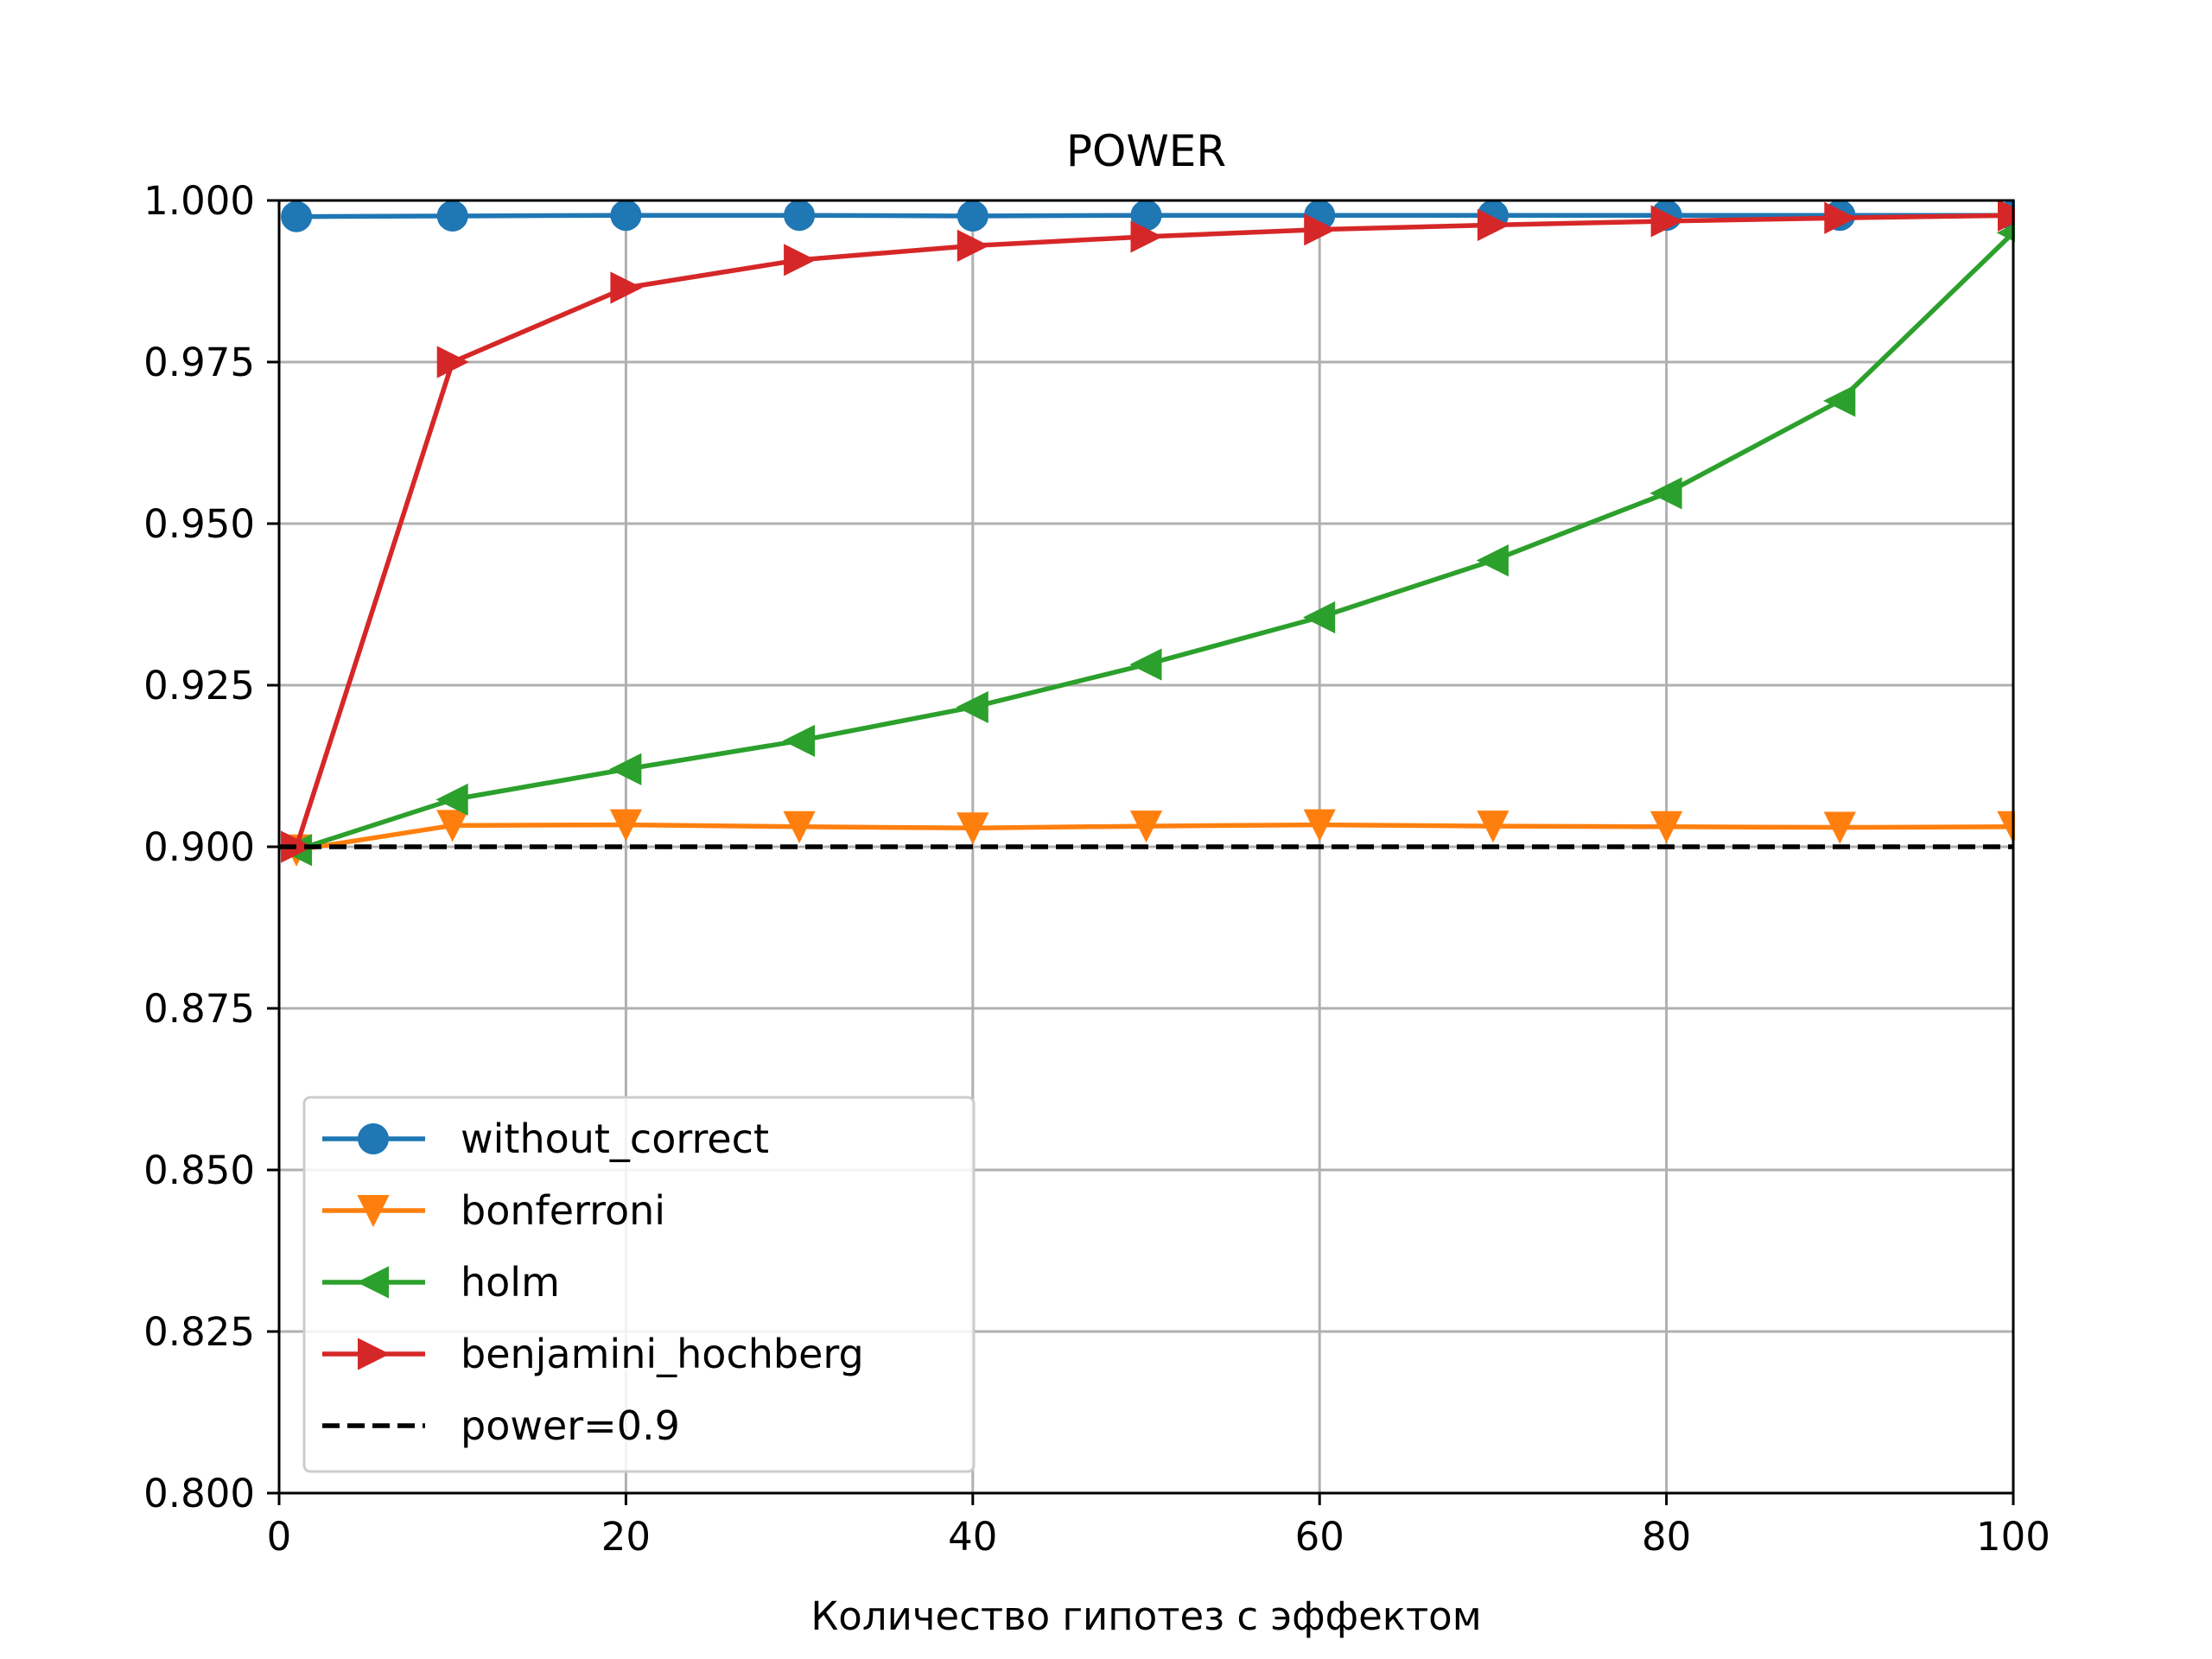 The width and height of the screenshot is (2212, 1659). I want to click on y-tick-label: 0.875, so click(199, 1009).